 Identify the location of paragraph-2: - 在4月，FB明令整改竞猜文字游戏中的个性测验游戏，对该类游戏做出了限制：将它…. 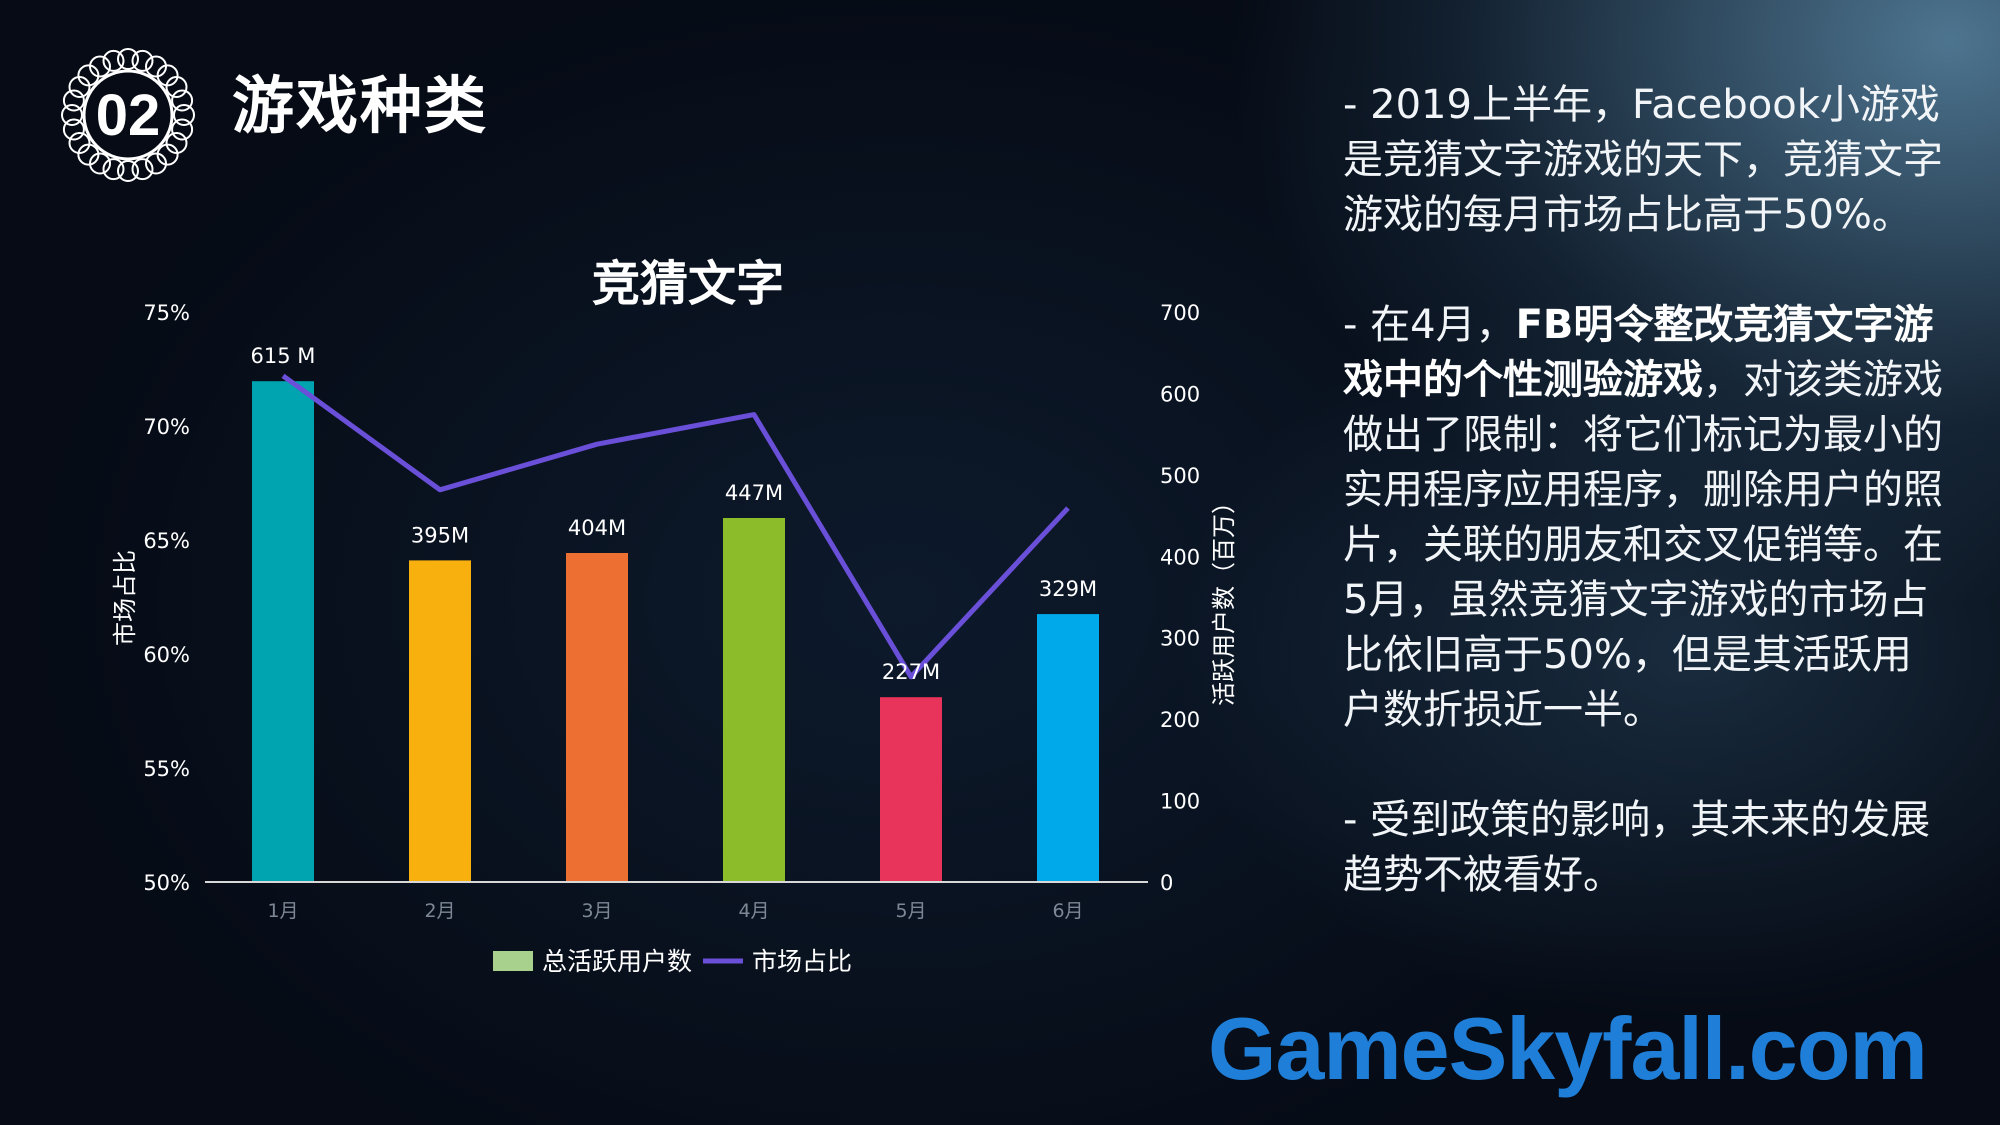
(1643, 517).